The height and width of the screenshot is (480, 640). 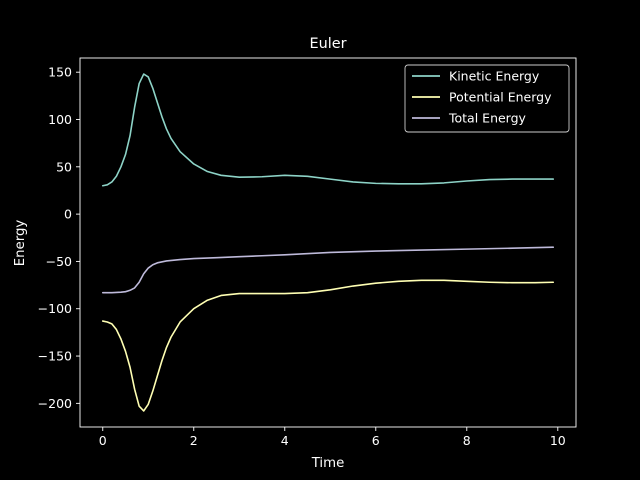 What do you see at coordinates (103, 440) in the screenshot?
I see `x-tick-label: 0` at bounding box center [103, 440].